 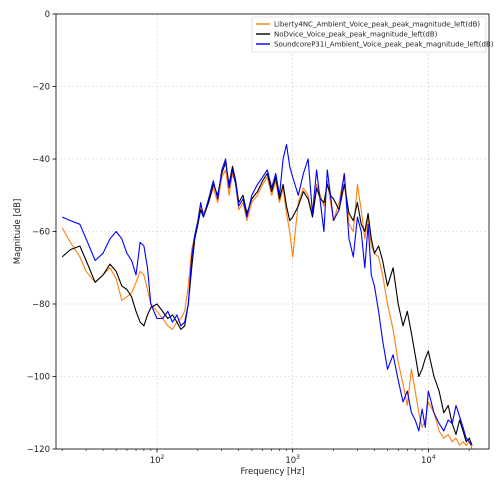 I want to click on x-tick-label: 10², so click(x=157, y=460).